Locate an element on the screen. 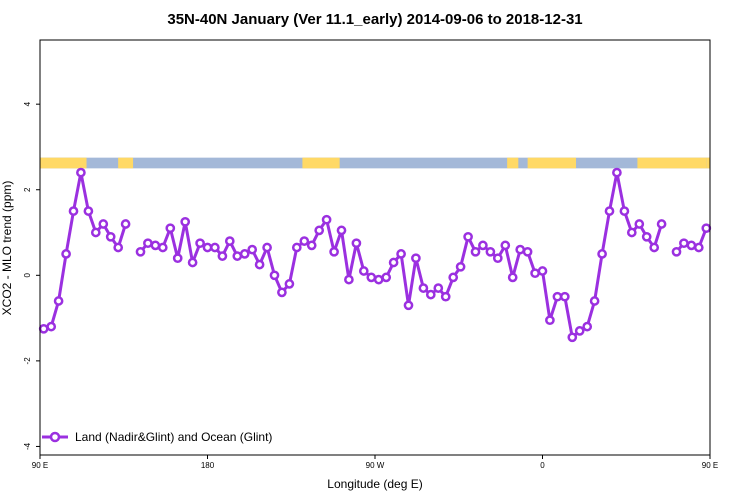 Image resolution: width=750 pixels, height=500 pixels. x-tick-label: 180 is located at coordinates (208, 465).